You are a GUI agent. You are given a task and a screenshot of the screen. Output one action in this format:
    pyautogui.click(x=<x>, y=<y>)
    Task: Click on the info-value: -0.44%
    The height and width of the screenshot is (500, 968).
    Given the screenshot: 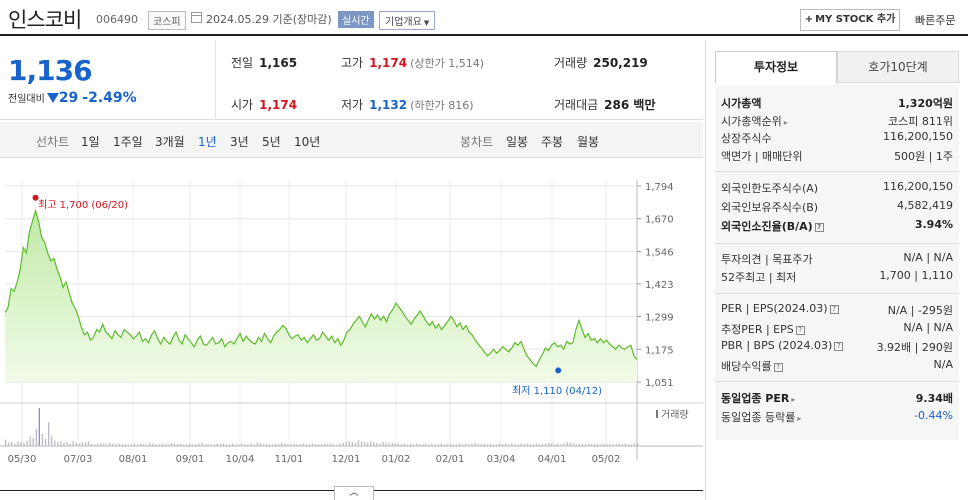 What is the action you would take?
    pyautogui.click(x=933, y=415)
    